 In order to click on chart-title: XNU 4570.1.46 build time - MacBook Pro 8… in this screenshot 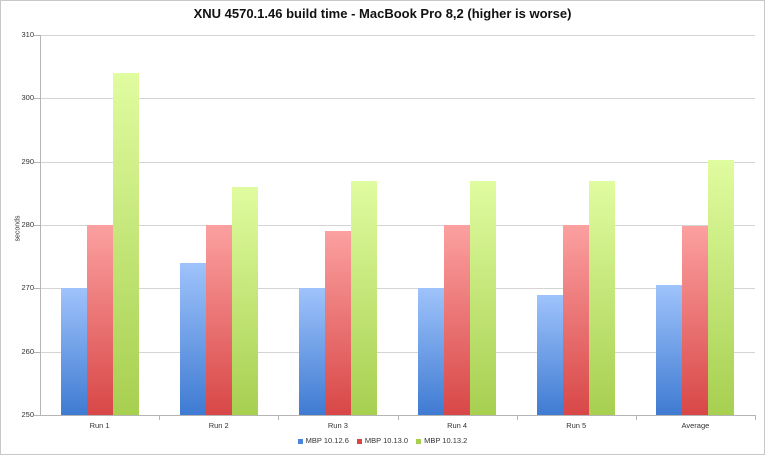, I will do `click(382, 13)`.